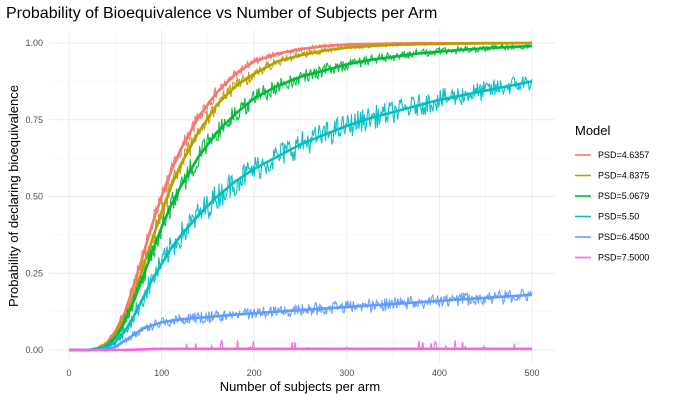  Describe the element at coordinates (623, 196) in the screenshot. I see `legend-label: PSD=5.0679` at that location.